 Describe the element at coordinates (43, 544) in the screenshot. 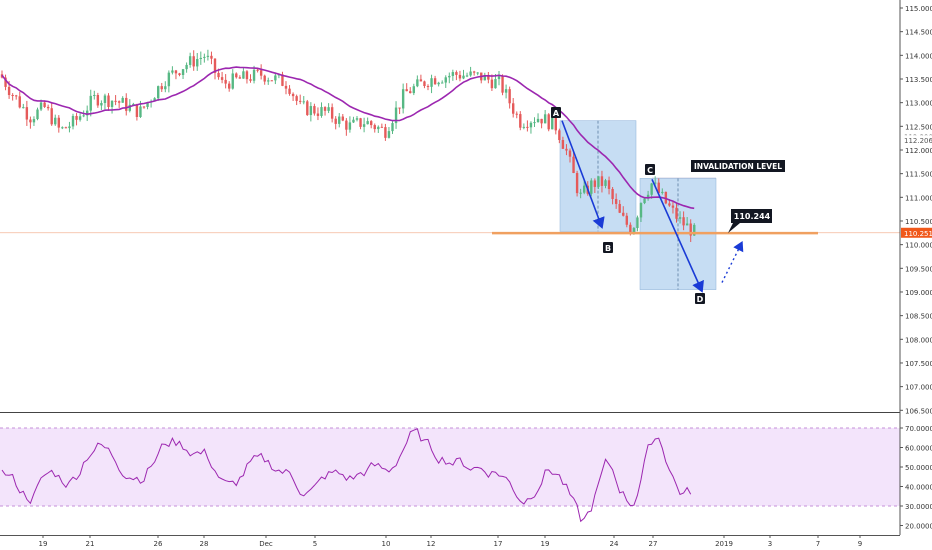

I see `time-tick-label: 19` at that location.